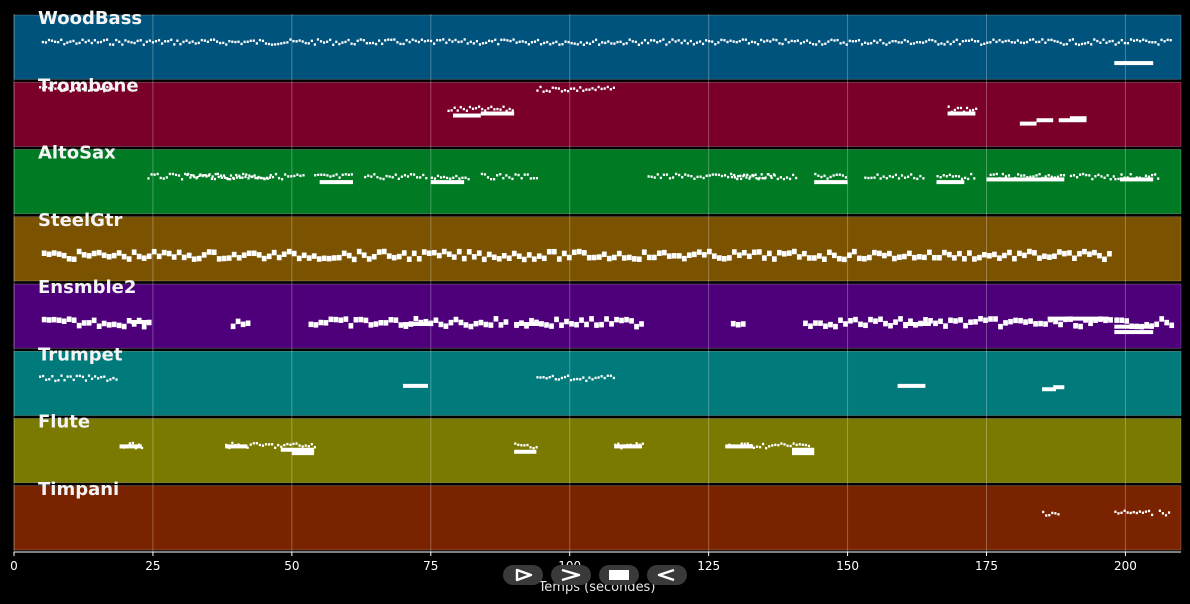 This screenshot has width=1190, height=604. I want to click on track-trombone: Trombone, so click(597, 111).